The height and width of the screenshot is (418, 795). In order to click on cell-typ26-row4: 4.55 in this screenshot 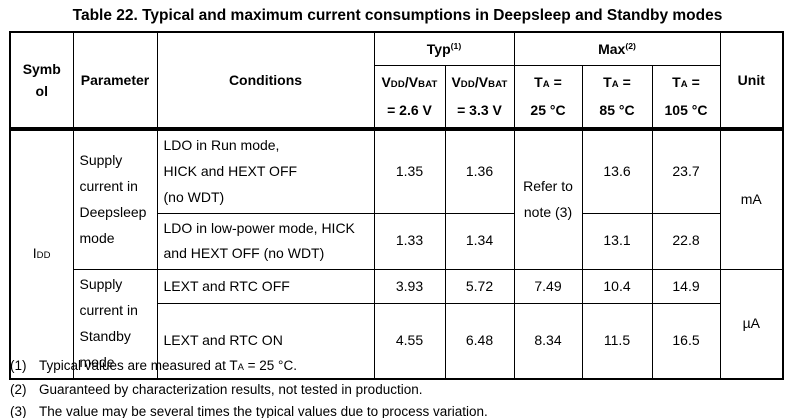, I will do `click(409, 341)`.